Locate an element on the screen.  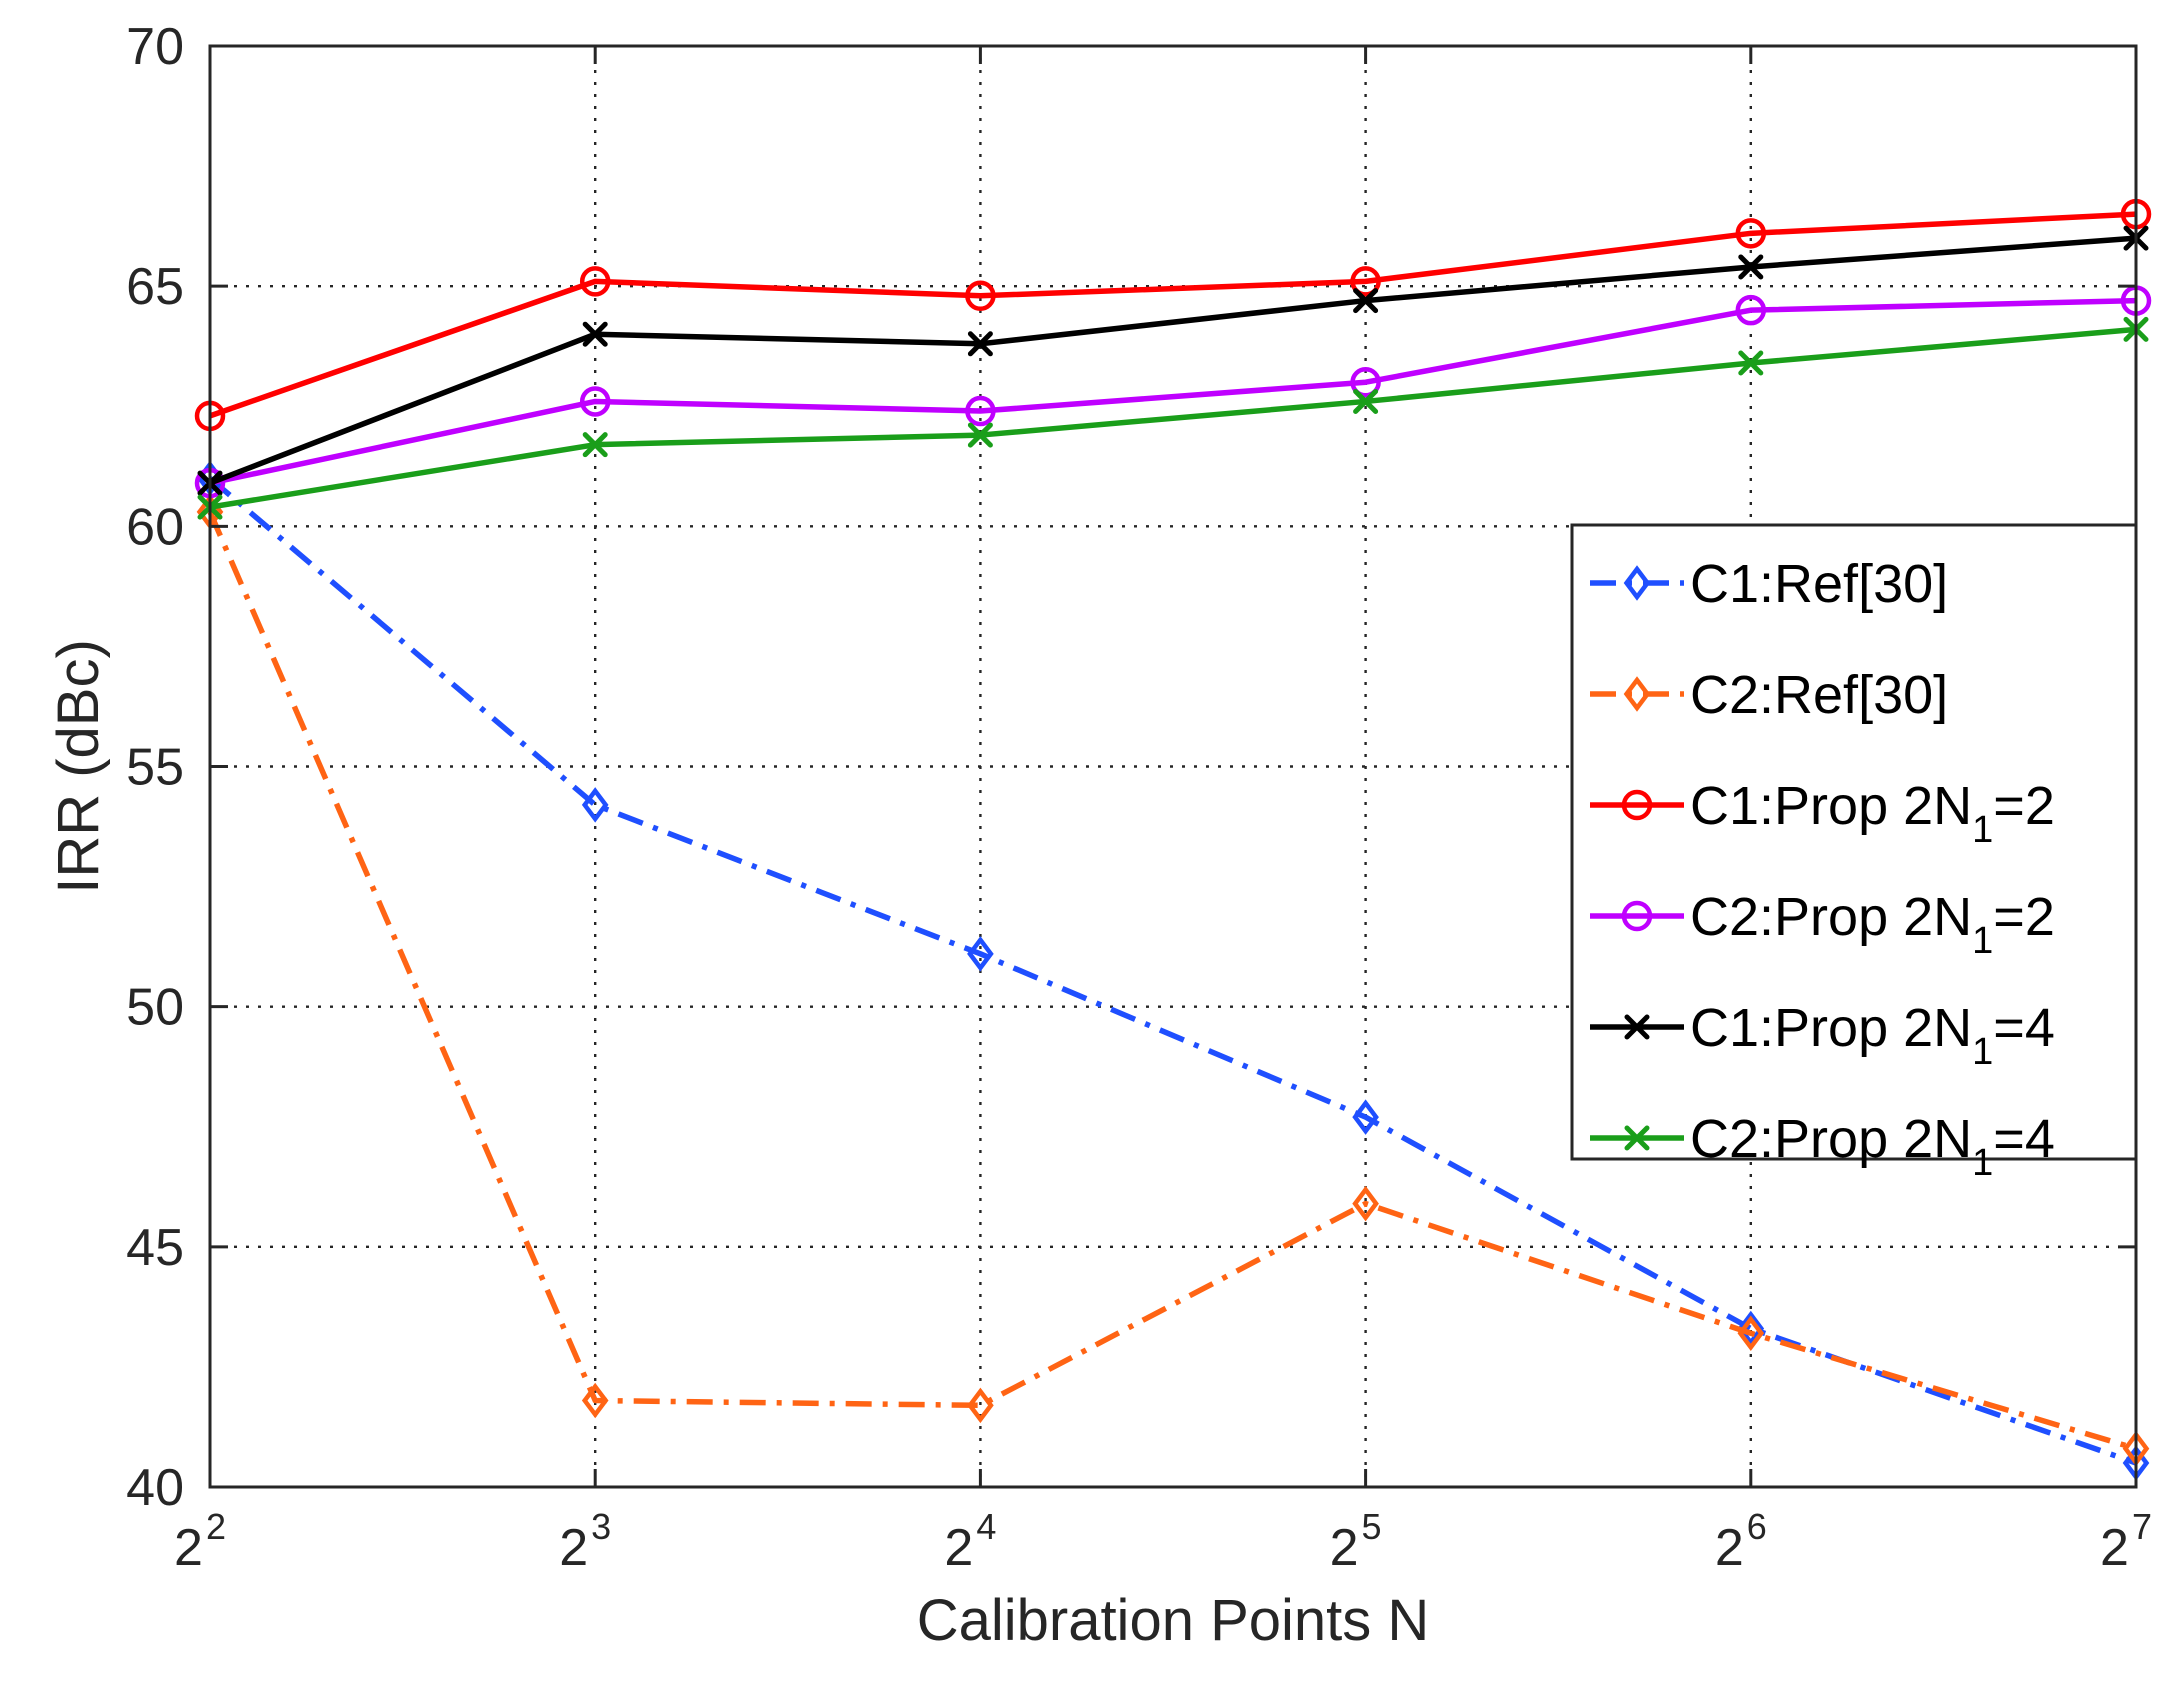
legend-label-c2-prop-2n1-2: C2:Prop 2N1=2 is located at coordinates (1872, 924).